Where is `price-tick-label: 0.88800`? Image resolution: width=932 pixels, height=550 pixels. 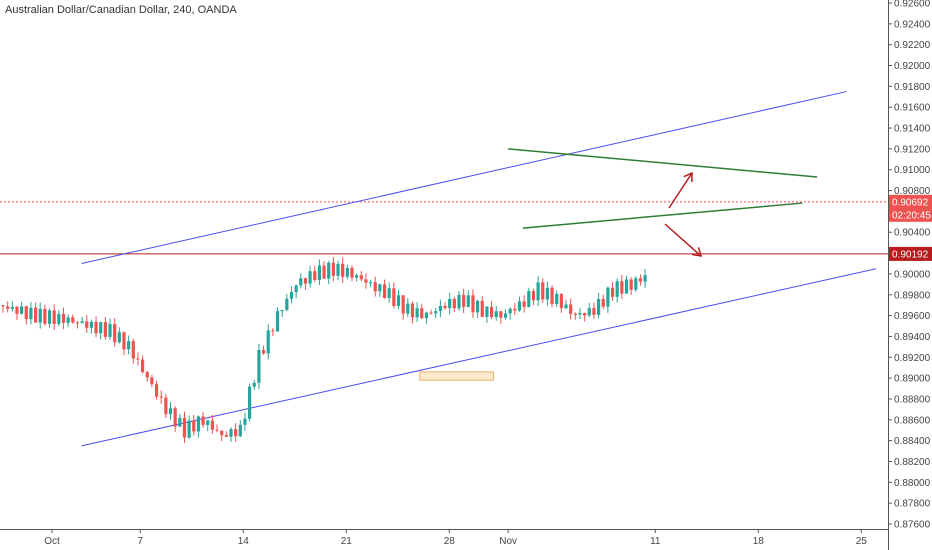
price-tick-label: 0.88800 is located at coordinates (912, 399).